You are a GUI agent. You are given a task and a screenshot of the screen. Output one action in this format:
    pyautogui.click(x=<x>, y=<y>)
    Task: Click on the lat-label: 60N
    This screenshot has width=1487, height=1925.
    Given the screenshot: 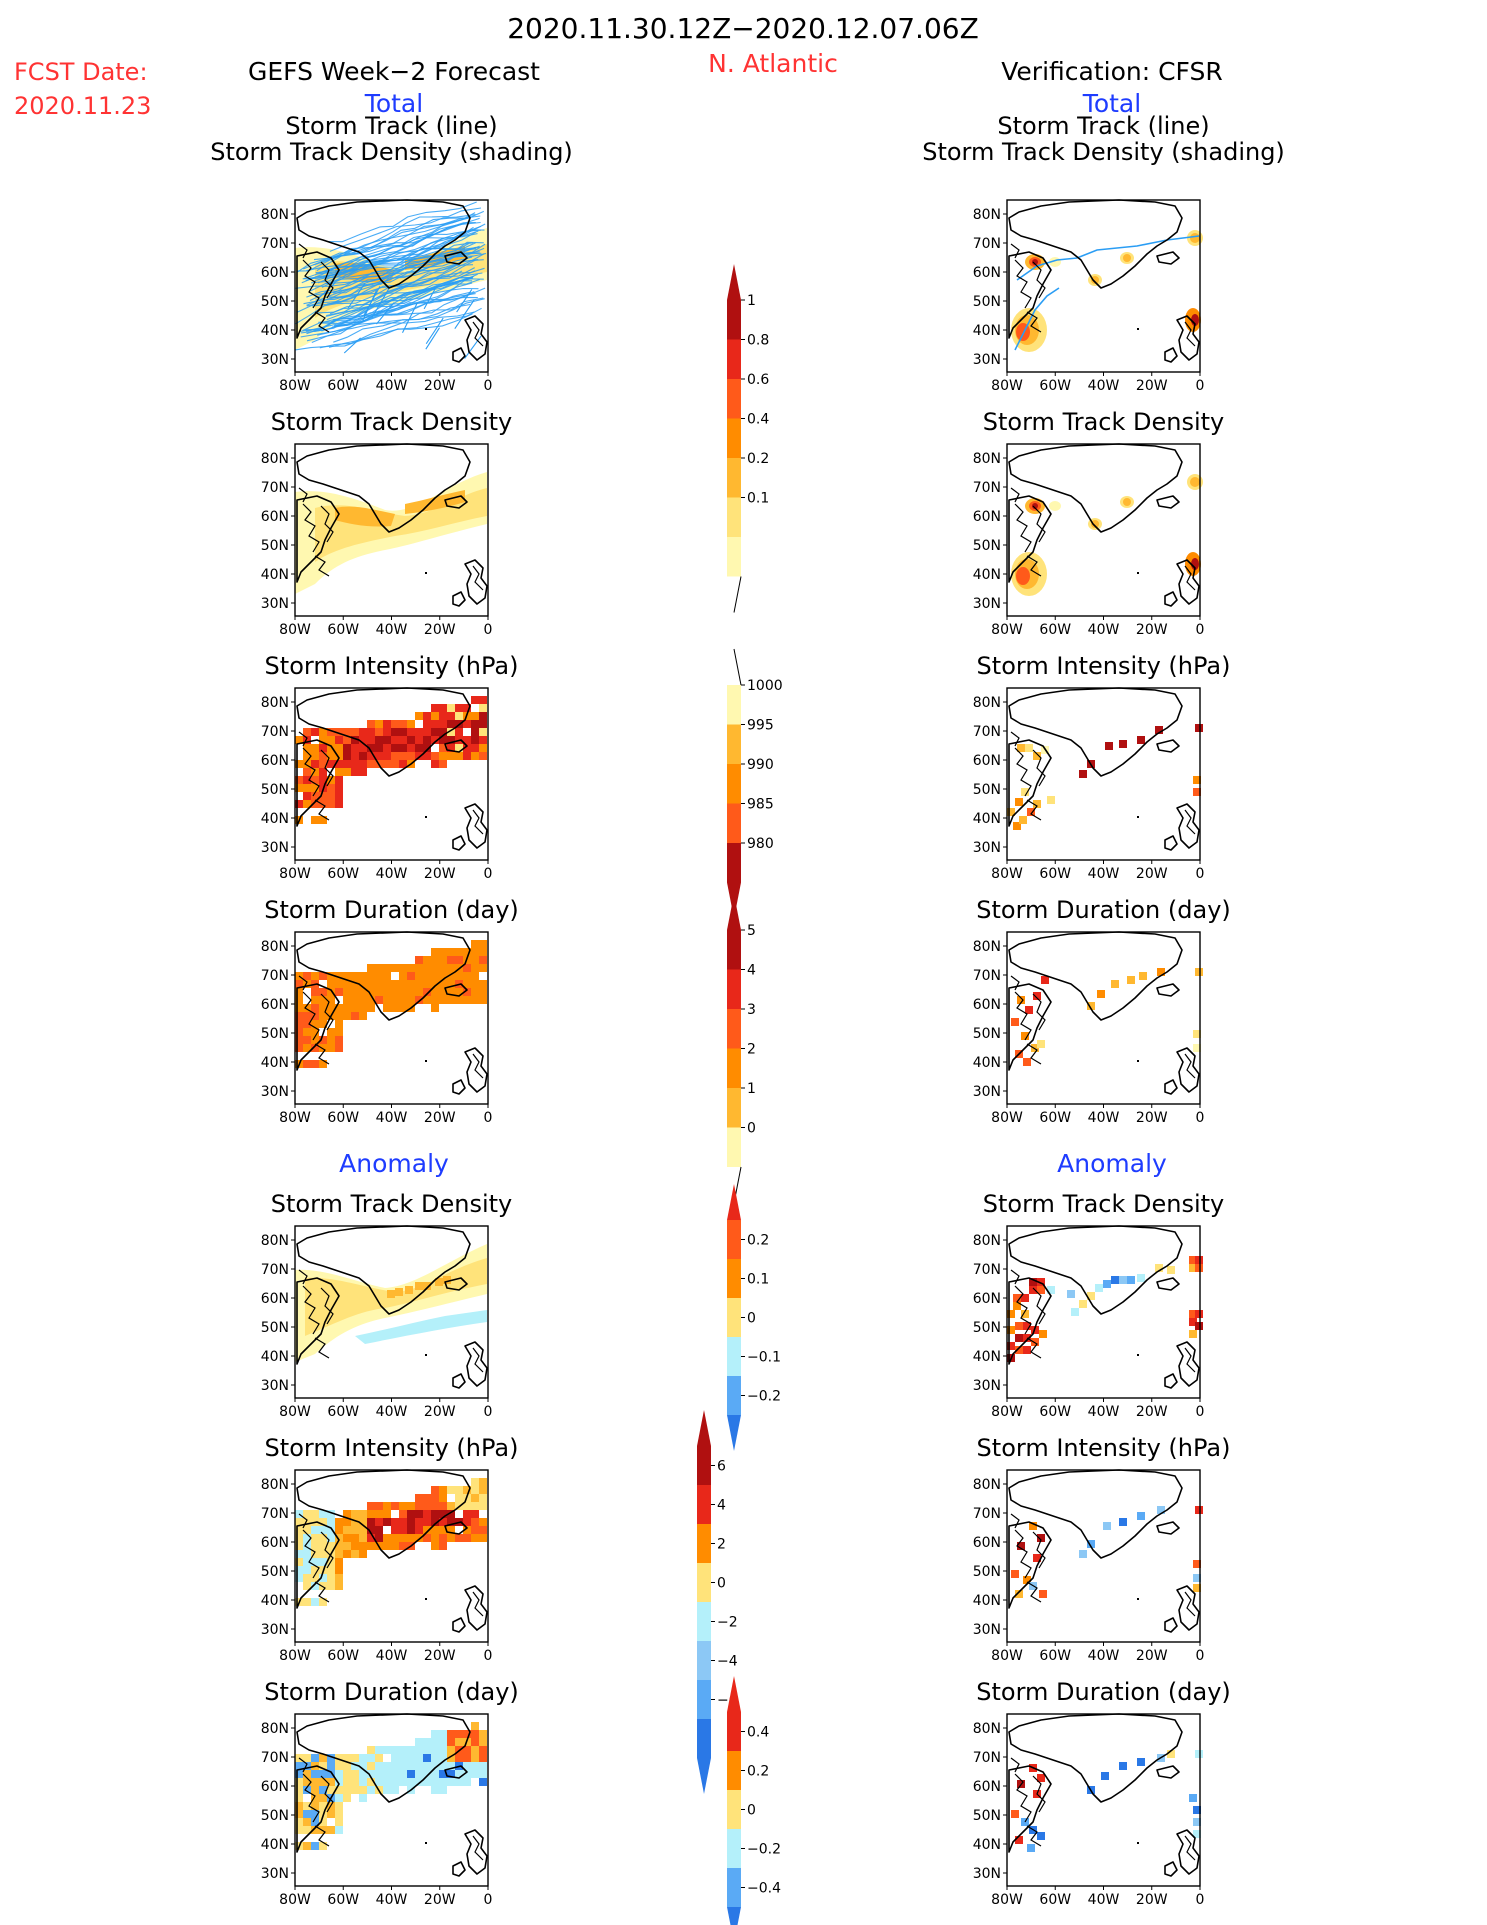 What is the action you would take?
    pyautogui.click(x=275, y=273)
    